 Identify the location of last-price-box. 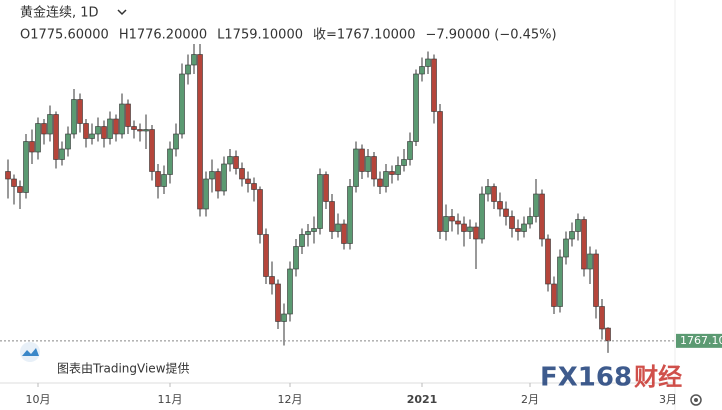
(699, 340).